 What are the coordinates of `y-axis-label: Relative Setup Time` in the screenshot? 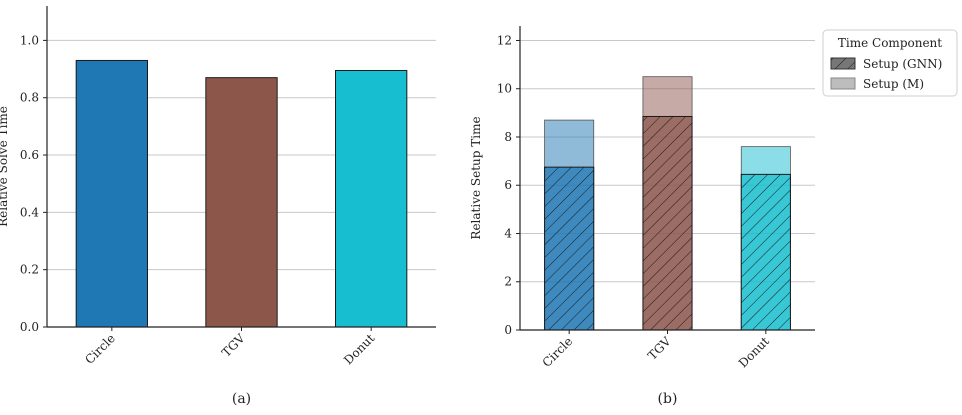 It's located at (476, 177).